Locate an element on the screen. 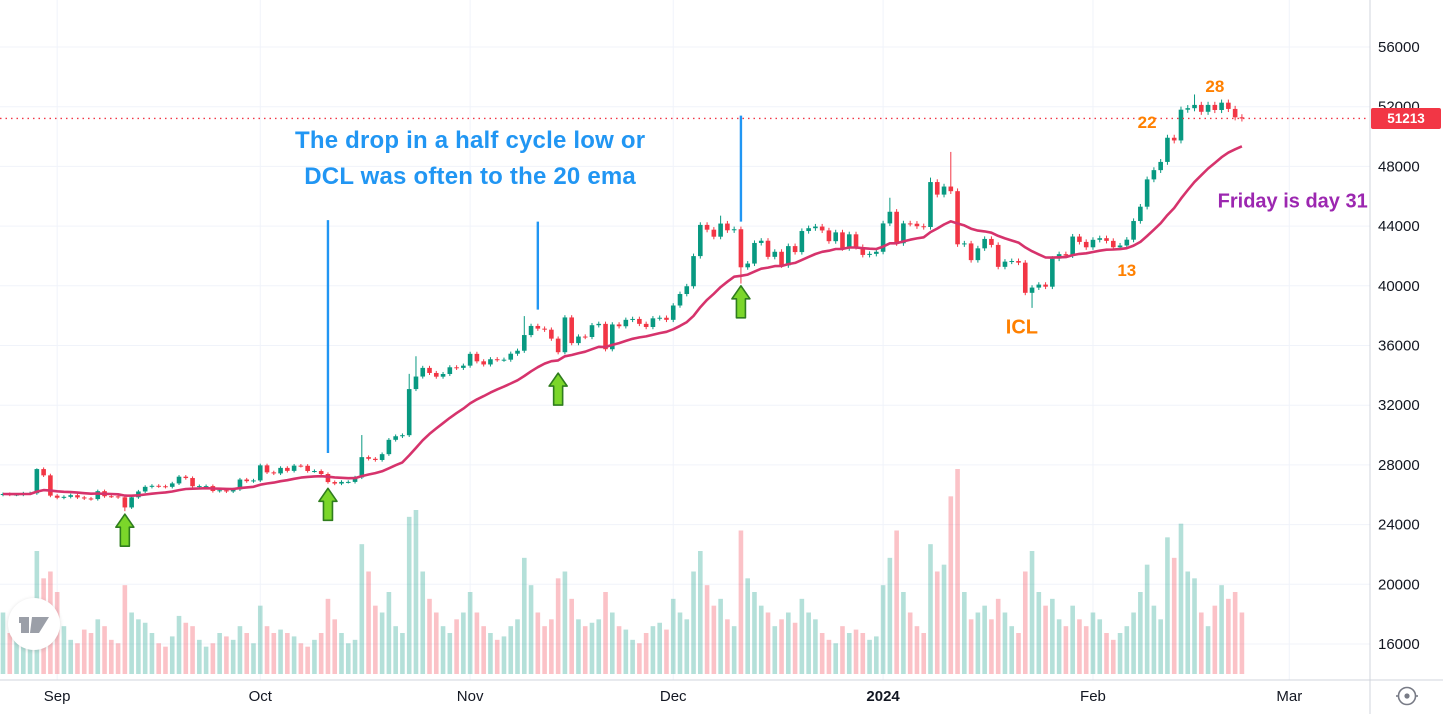 The height and width of the screenshot is (714, 1443). annotation-icl: ICL is located at coordinates (1021, 327).